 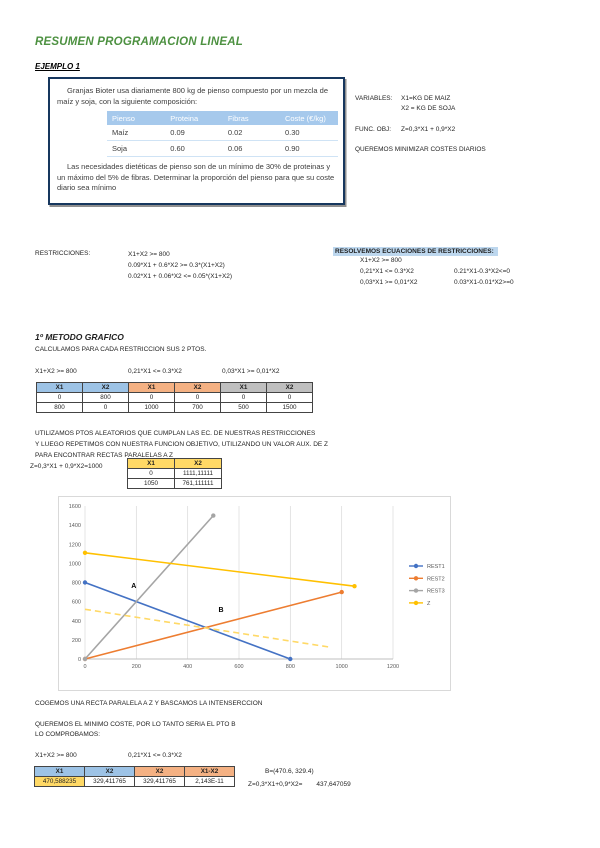 What do you see at coordinates (308, 133) in the screenshot?
I see `cell: 0.30` at bounding box center [308, 133].